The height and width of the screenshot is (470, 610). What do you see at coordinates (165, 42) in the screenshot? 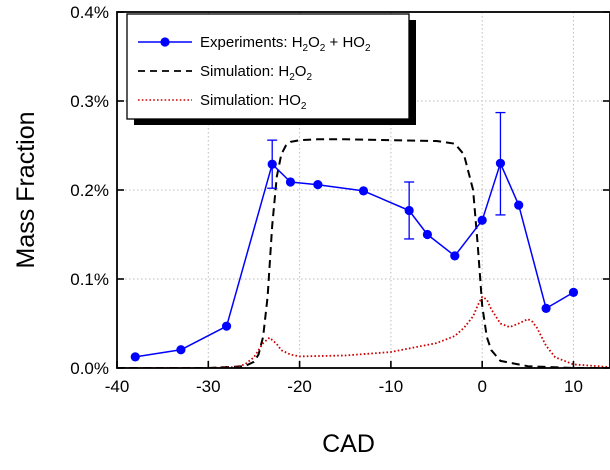
I see `legend-marker-experiments` at bounding box center [165, 42].